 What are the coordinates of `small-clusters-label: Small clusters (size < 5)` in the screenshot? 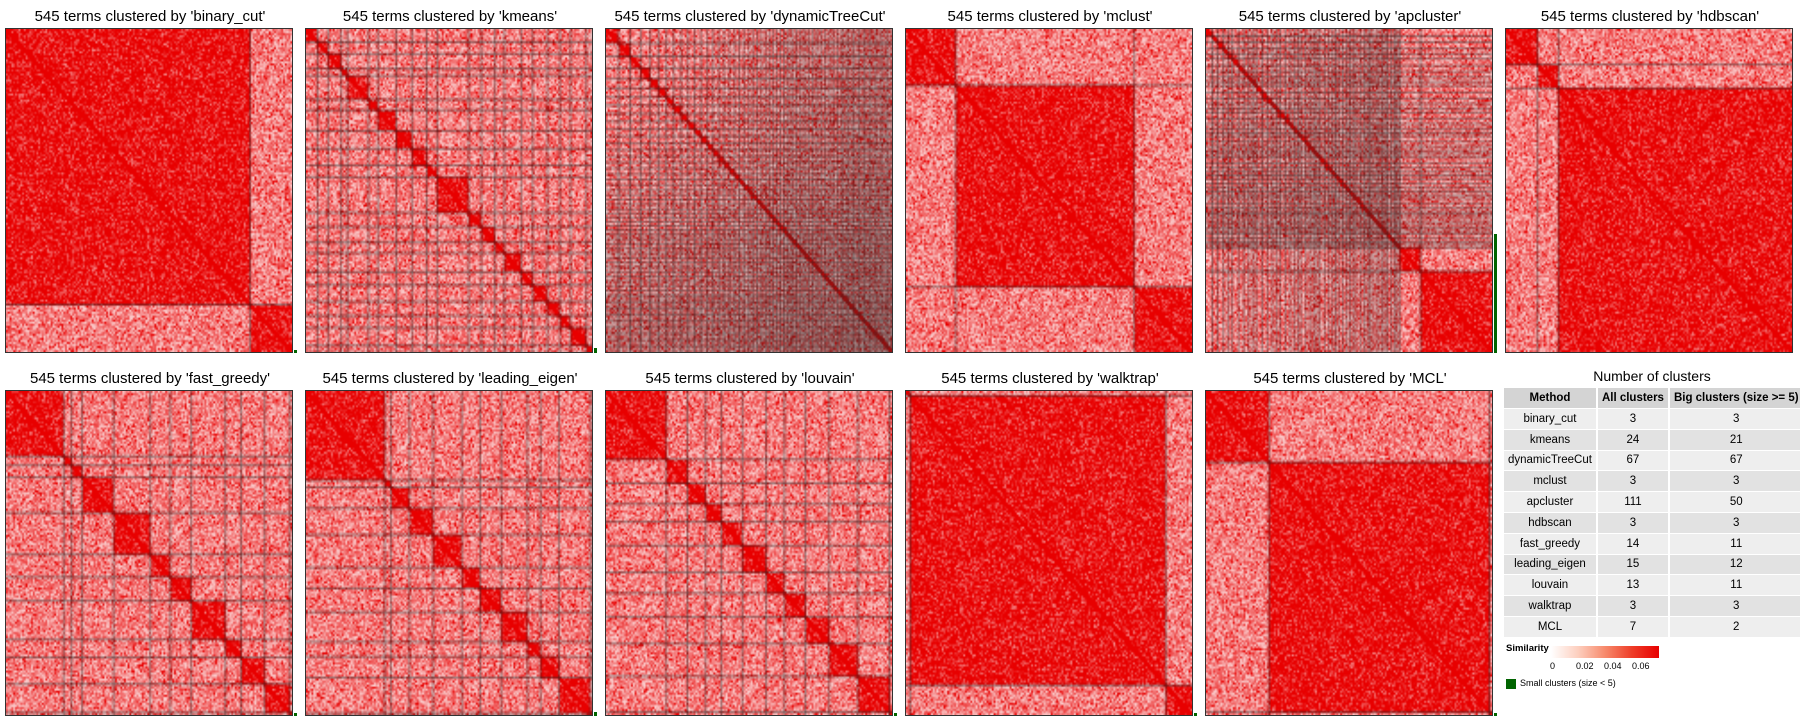 It's located at (1568, 683).